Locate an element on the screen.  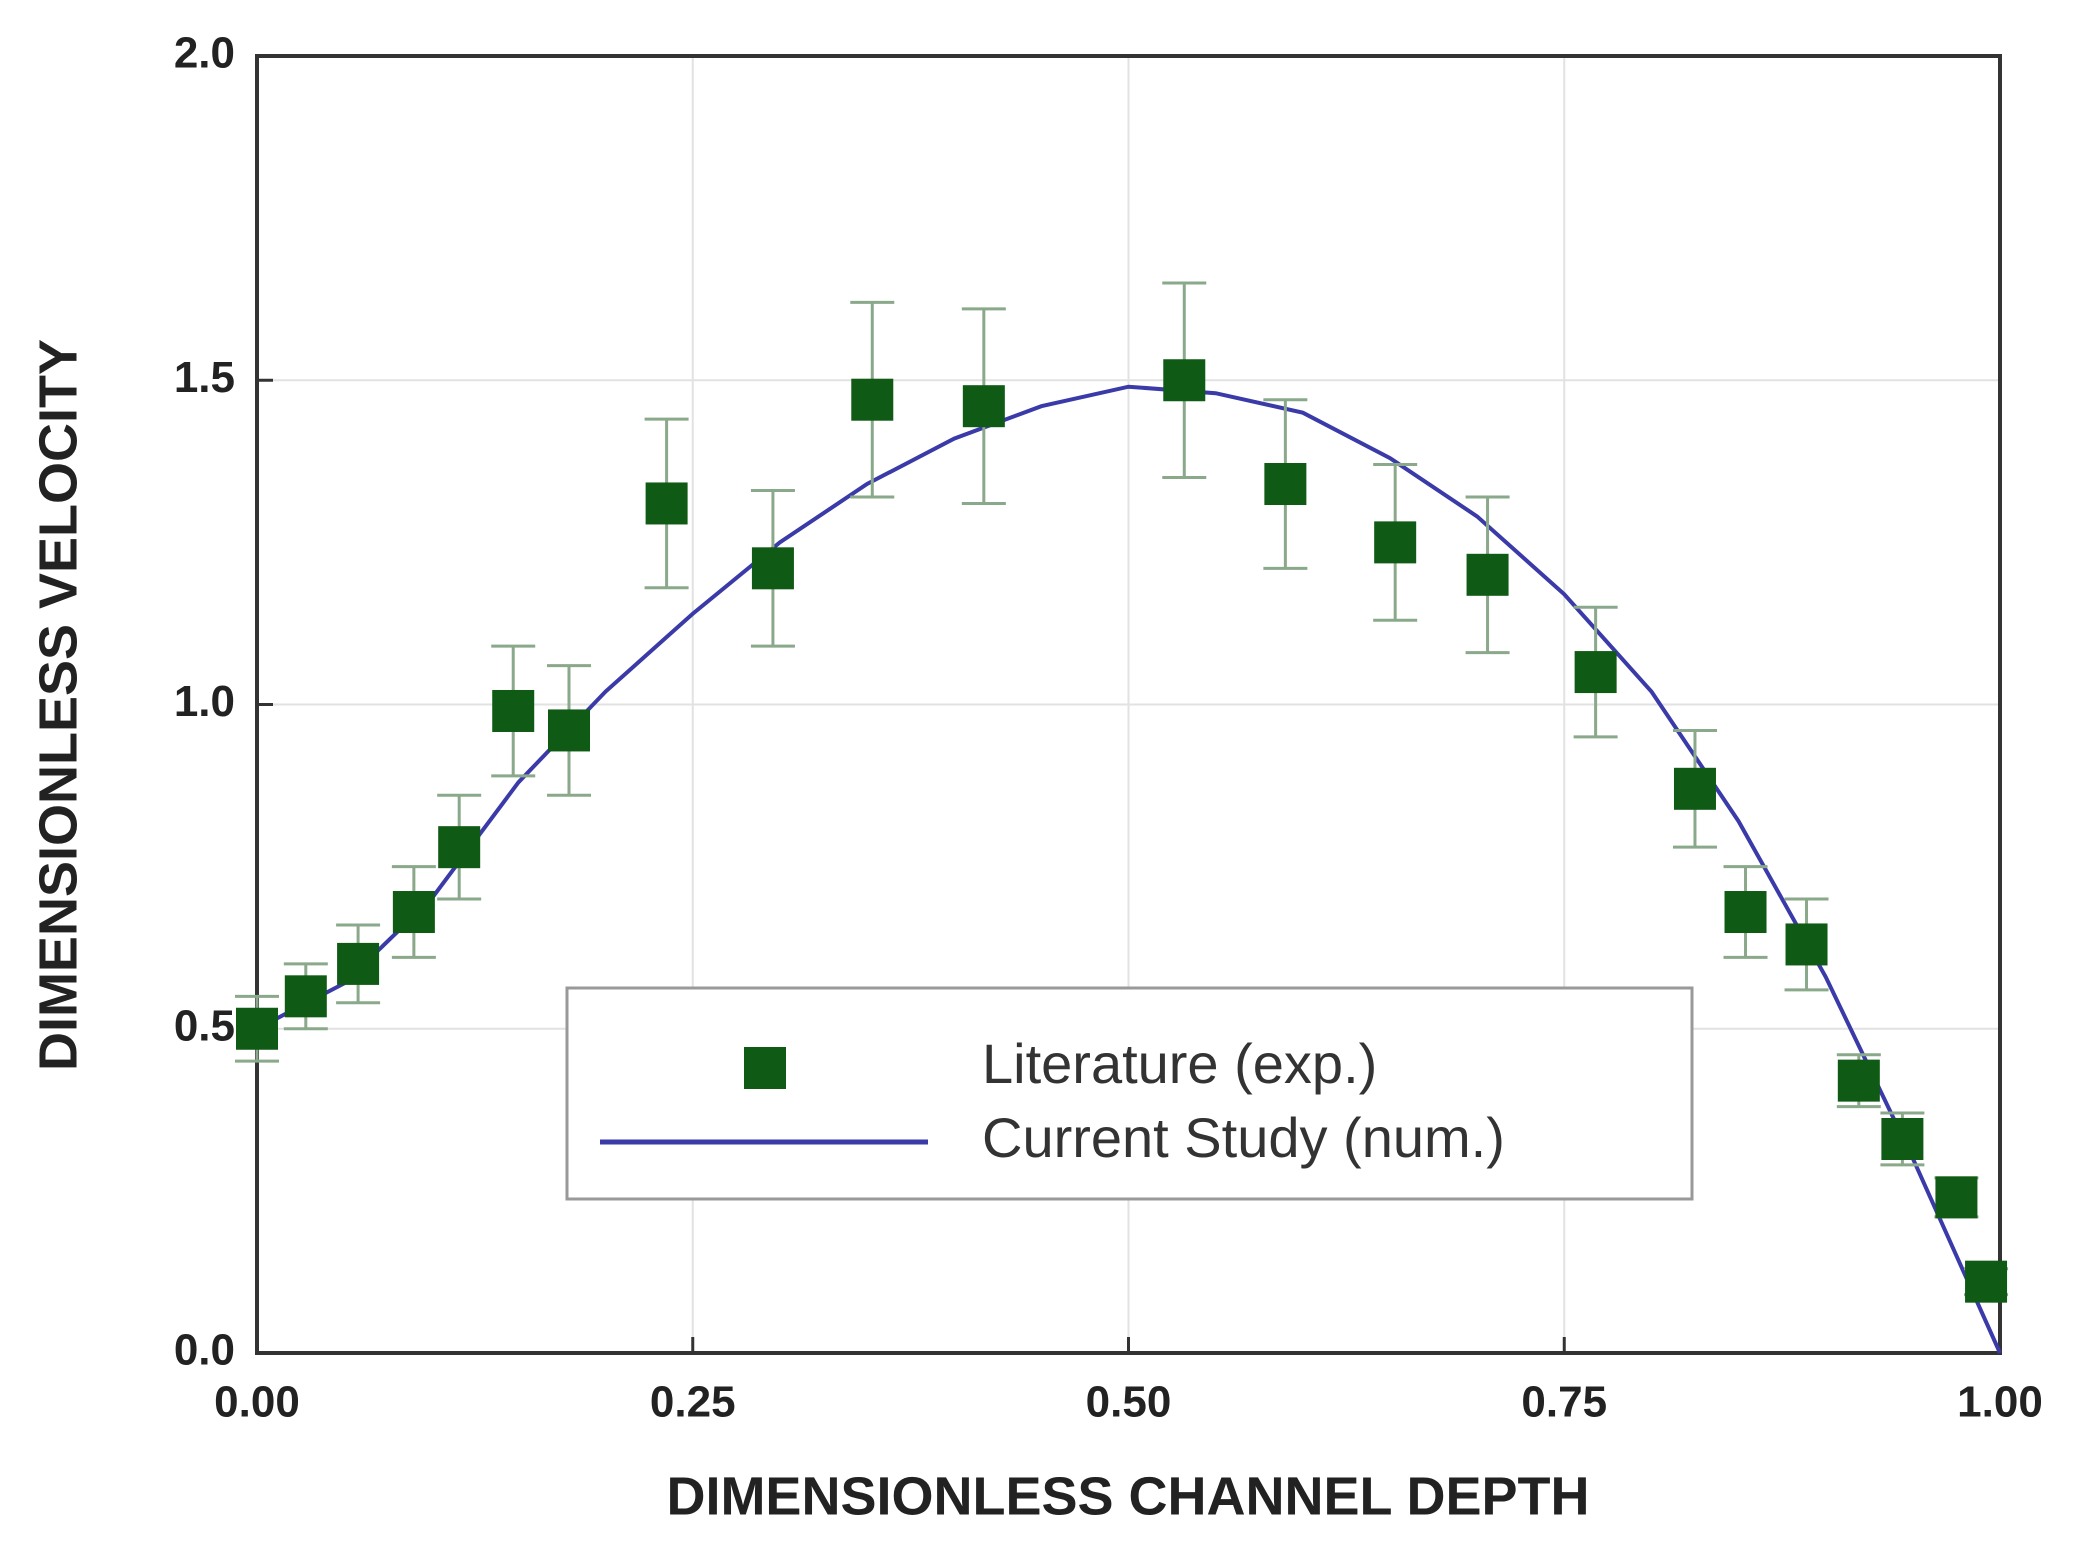
x-tick-label: 0.25 is located at coordinates (693, 1402).